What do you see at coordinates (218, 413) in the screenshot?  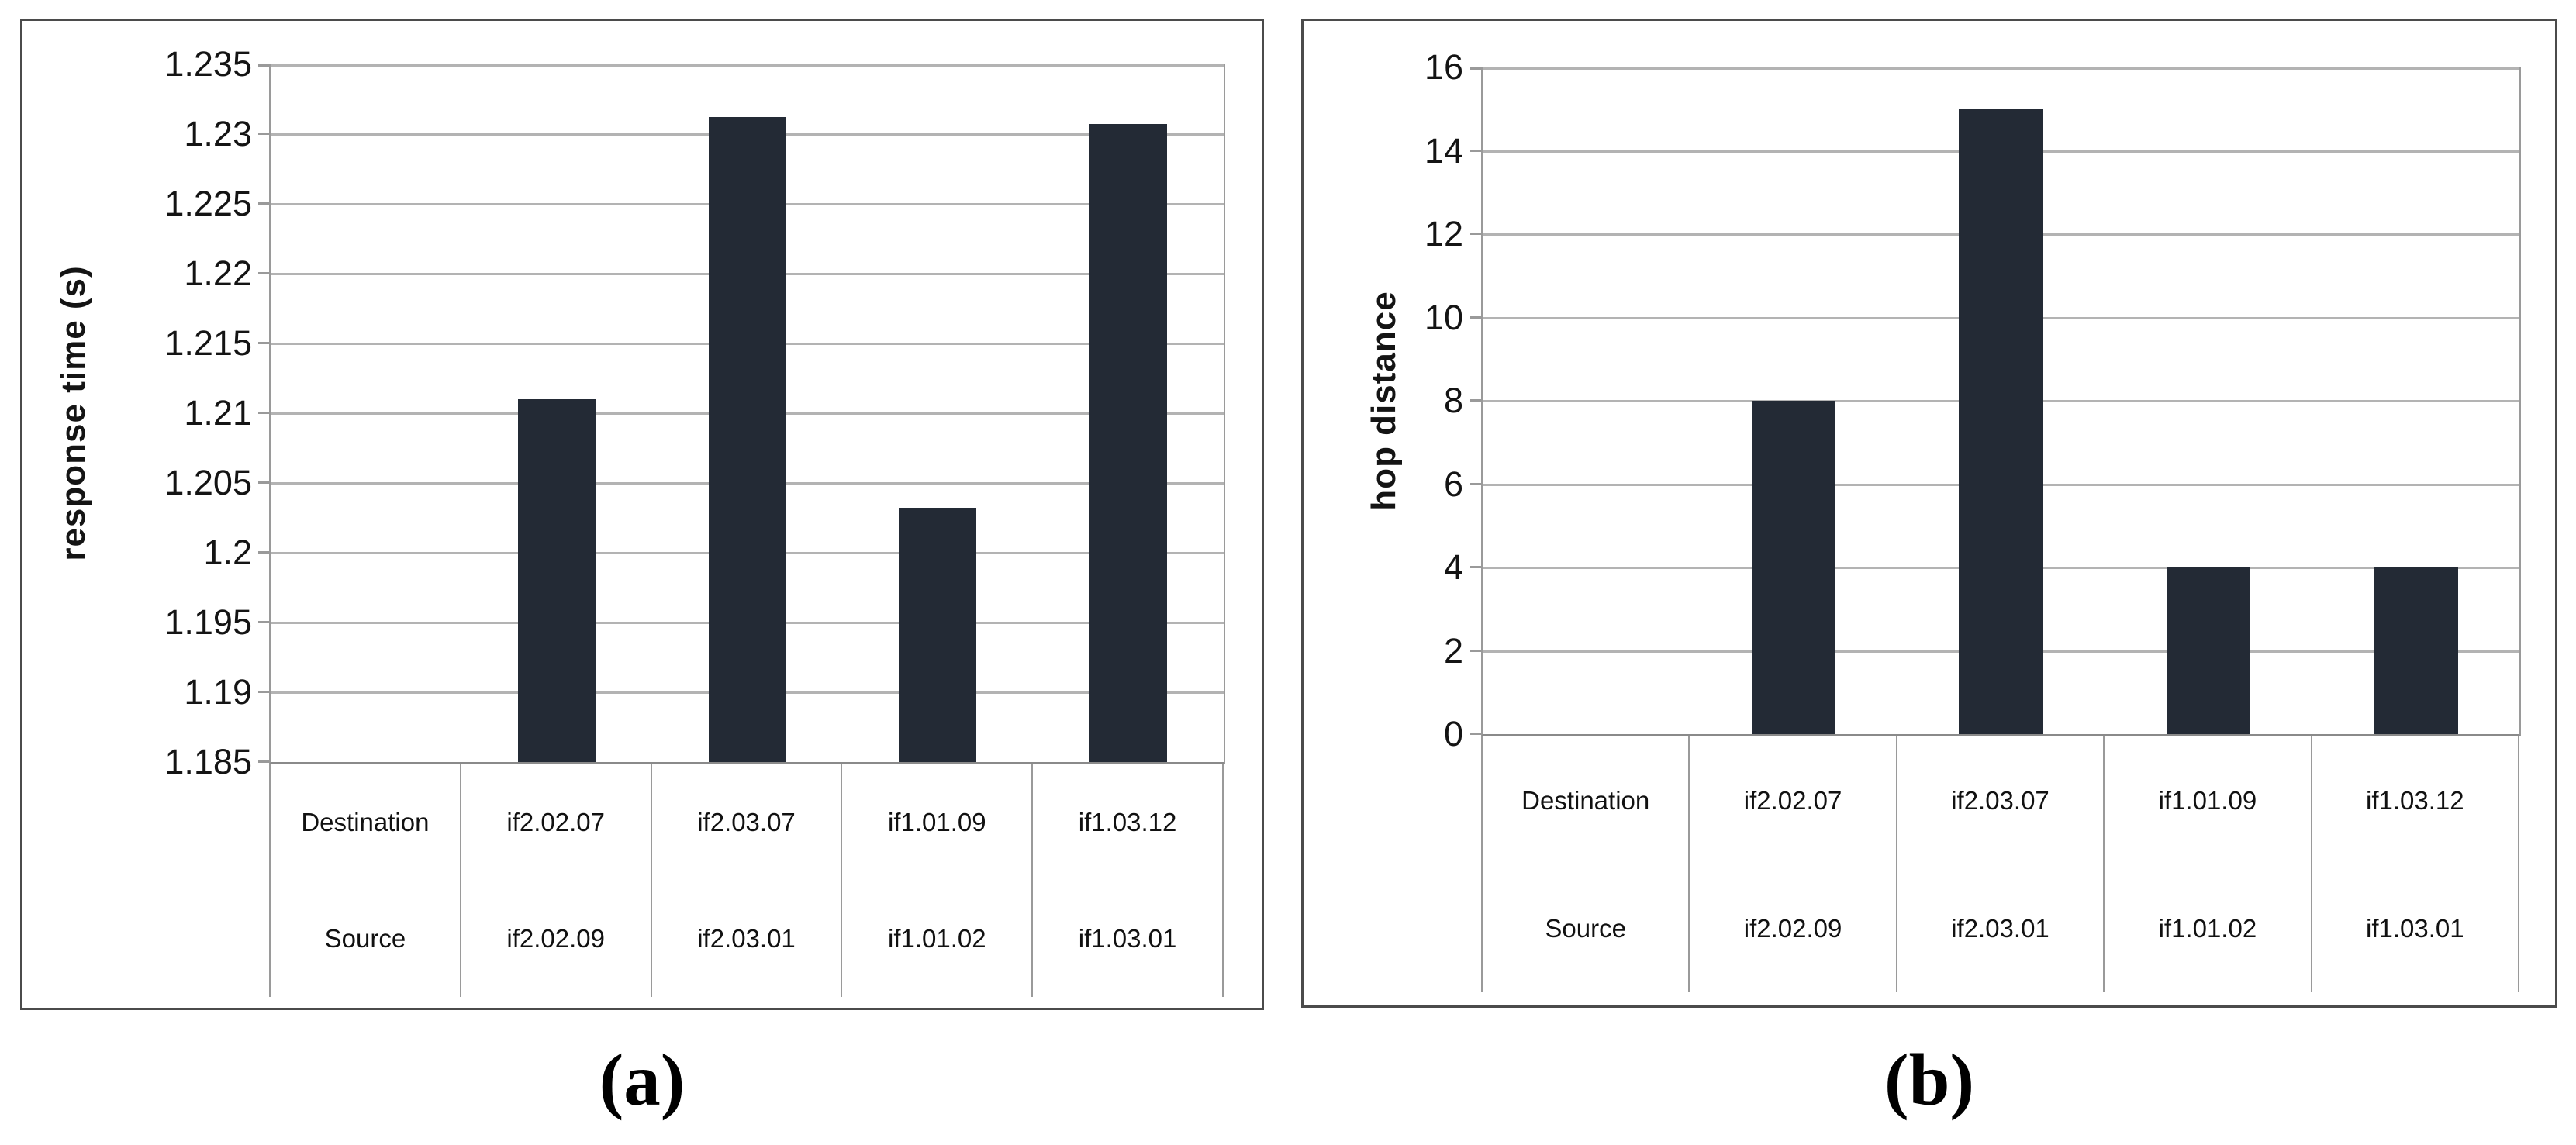 I see `y-tick-label: 1.21` at bounding box center [218, 413].